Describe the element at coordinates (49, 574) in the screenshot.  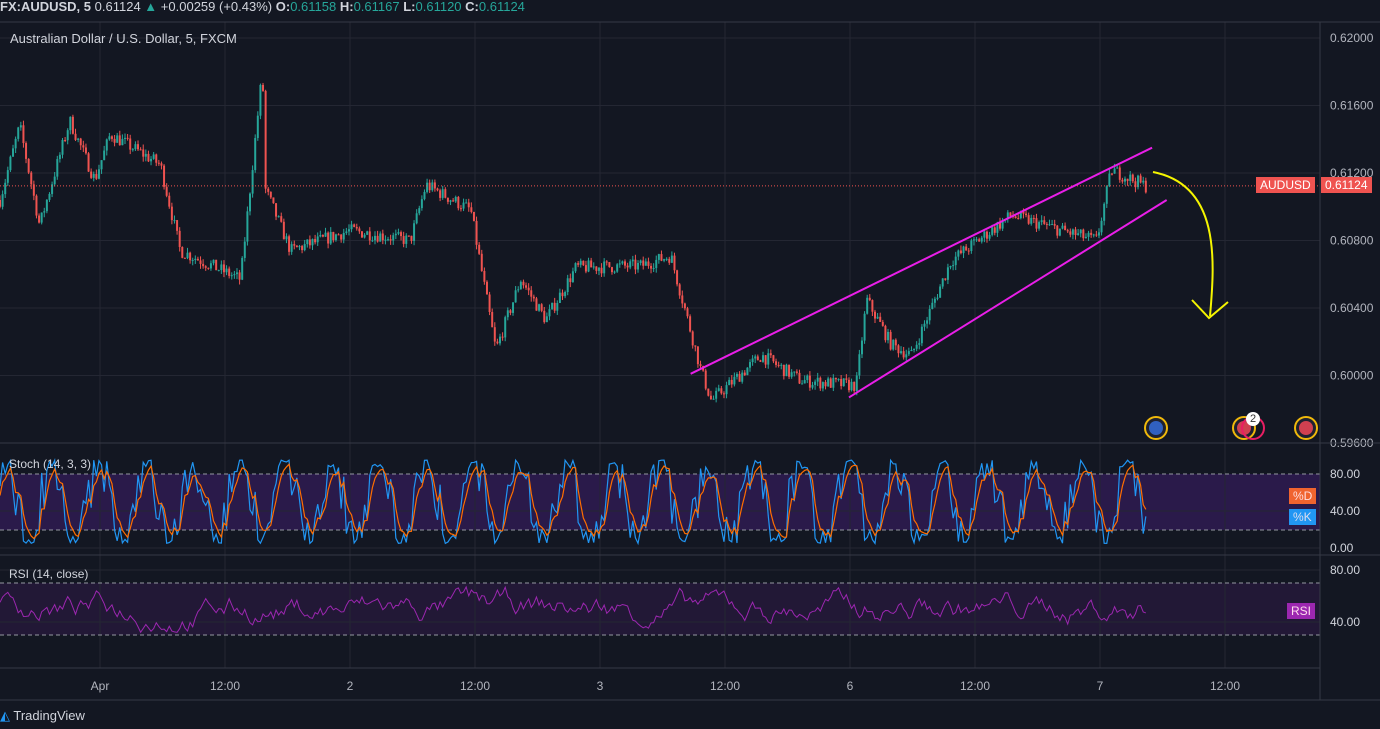
I see `rsi-label: RSI (14, close)` at that location.